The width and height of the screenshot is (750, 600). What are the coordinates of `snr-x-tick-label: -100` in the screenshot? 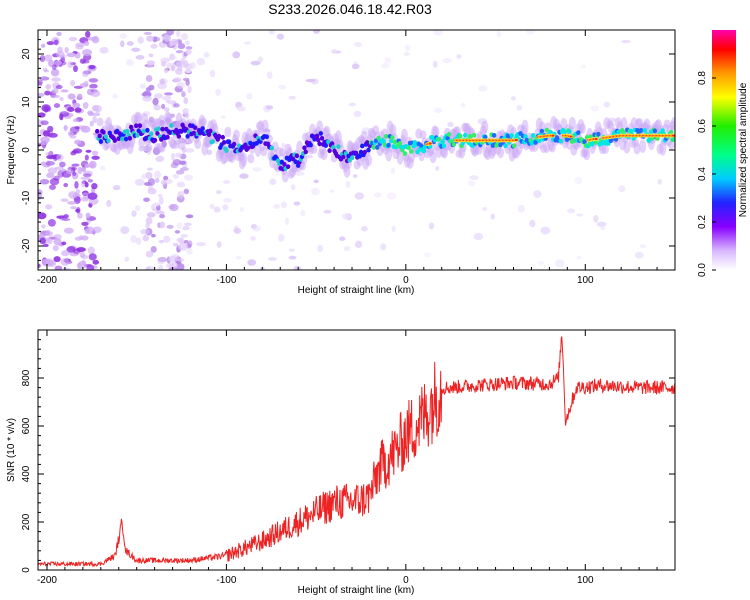 It's located at (226, 580).